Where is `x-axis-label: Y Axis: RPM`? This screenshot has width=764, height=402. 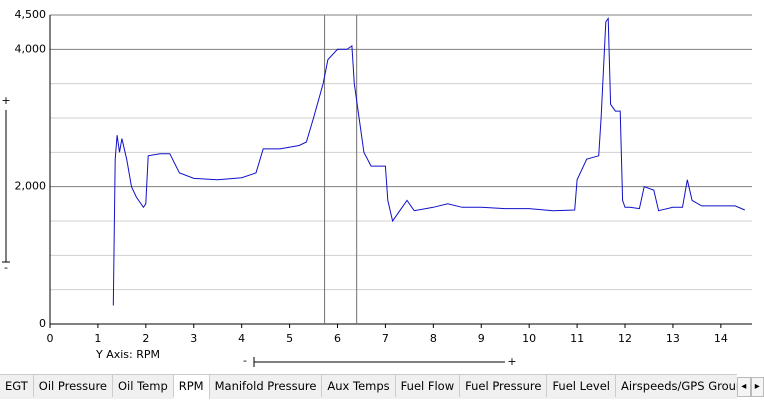
x-axis-label: Y Axis: RPM is located at coordinates (127, 354).